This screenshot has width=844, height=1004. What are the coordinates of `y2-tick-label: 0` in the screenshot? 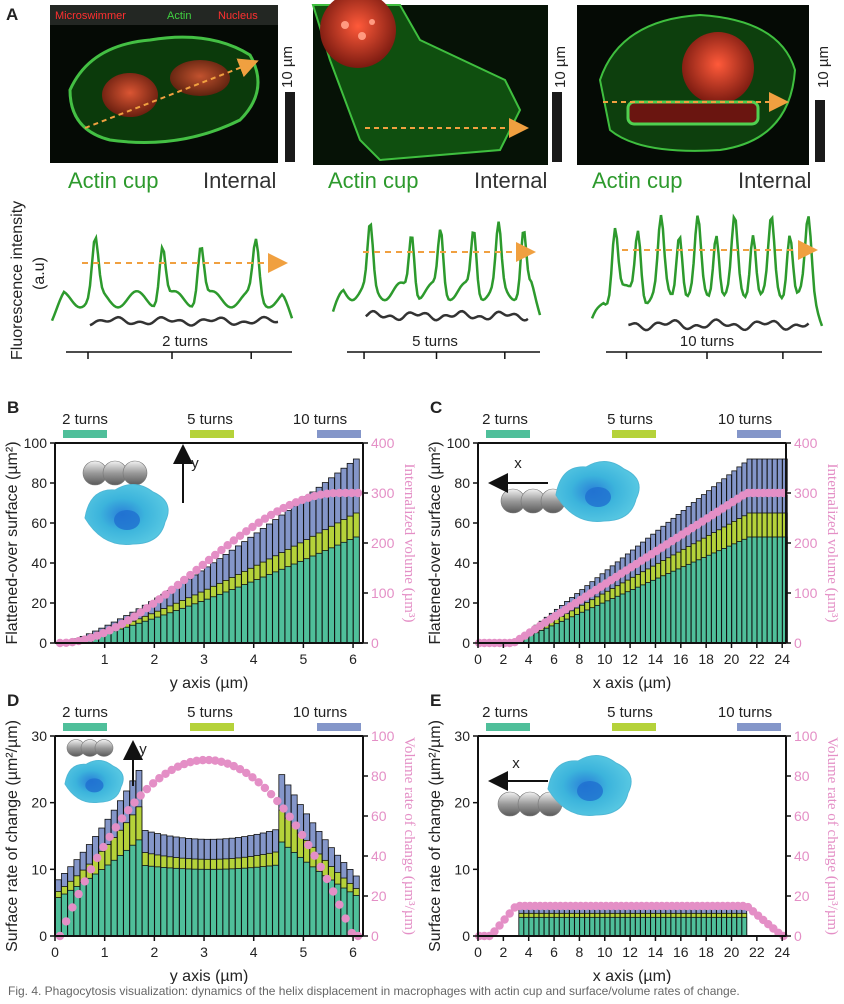 It's located at (798, 643).